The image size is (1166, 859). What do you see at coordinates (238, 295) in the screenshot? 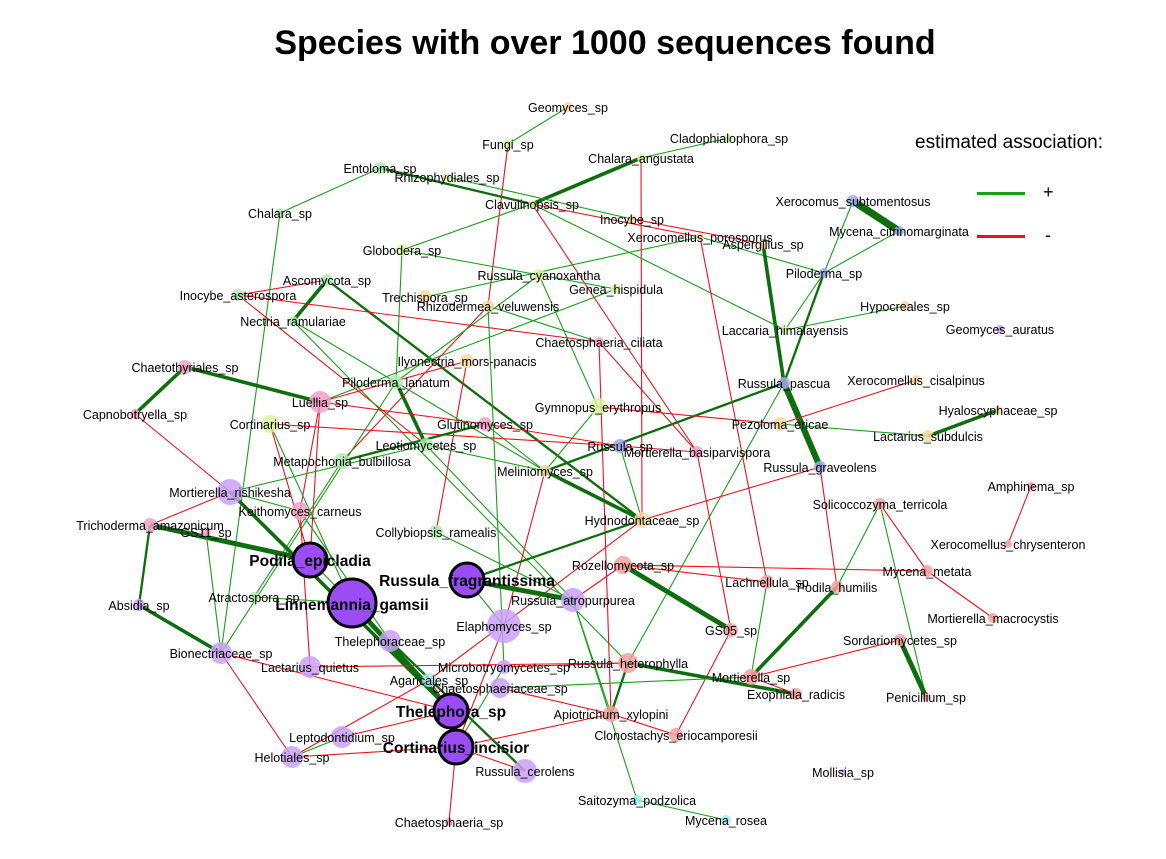
I see `node-Inocybe_asterospora` at bounding box center [238, 295].